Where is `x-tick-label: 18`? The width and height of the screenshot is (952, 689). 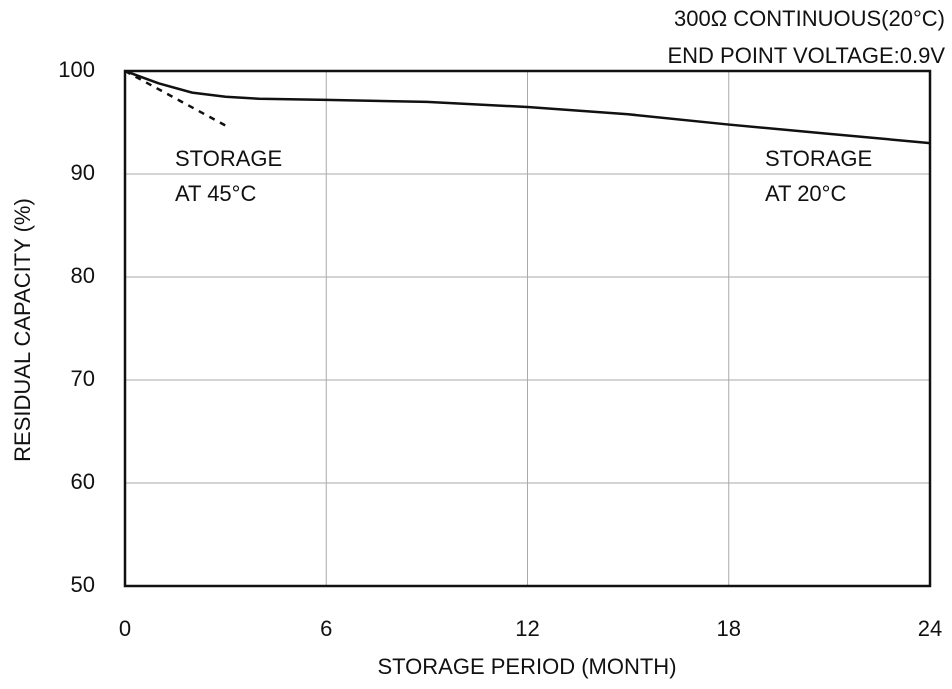
x-tick-label: 18 is located at coordinates (729, 628).